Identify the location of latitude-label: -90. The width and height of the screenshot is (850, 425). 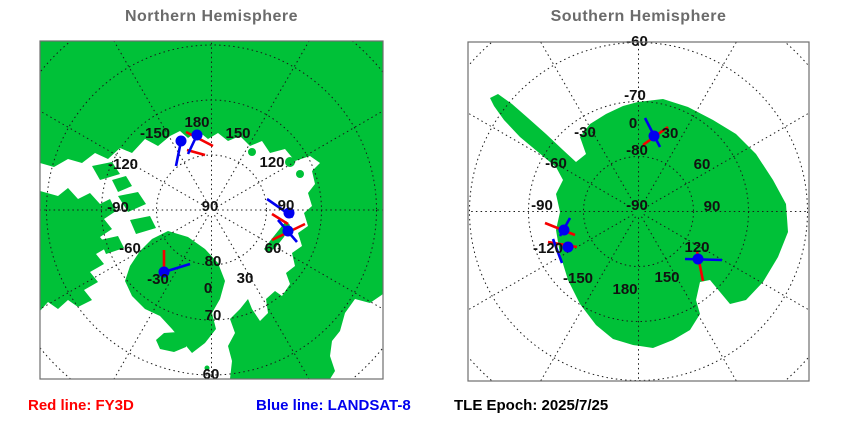
(637, 205).